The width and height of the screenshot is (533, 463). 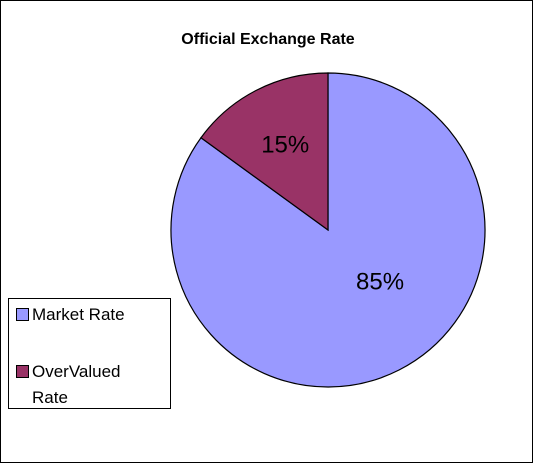 I want to click on data-label: 85%, so click(x=380, y=281).